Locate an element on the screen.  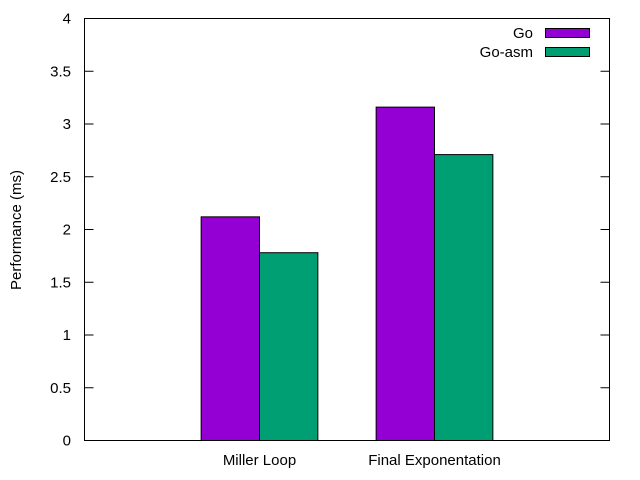
y-tick-label: 1 is located at coordinates (67, 335).